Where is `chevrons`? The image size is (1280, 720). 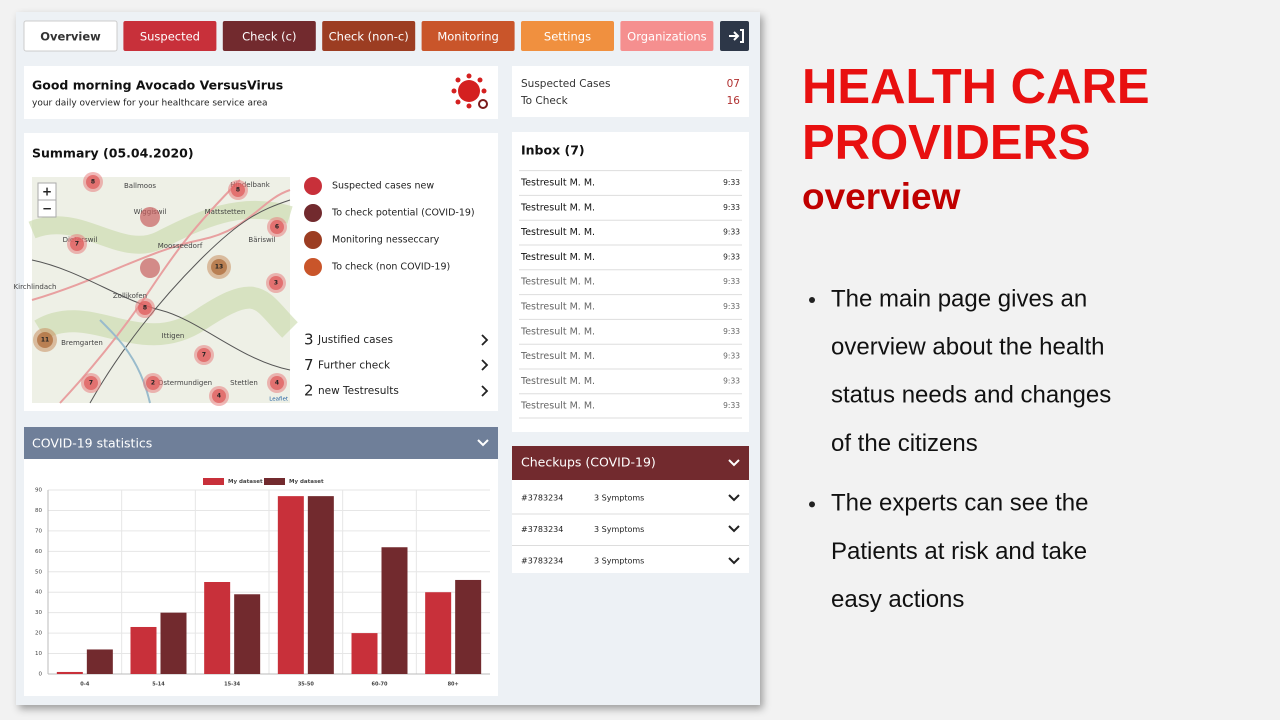 chevrons is located at coordinates (485, 365).